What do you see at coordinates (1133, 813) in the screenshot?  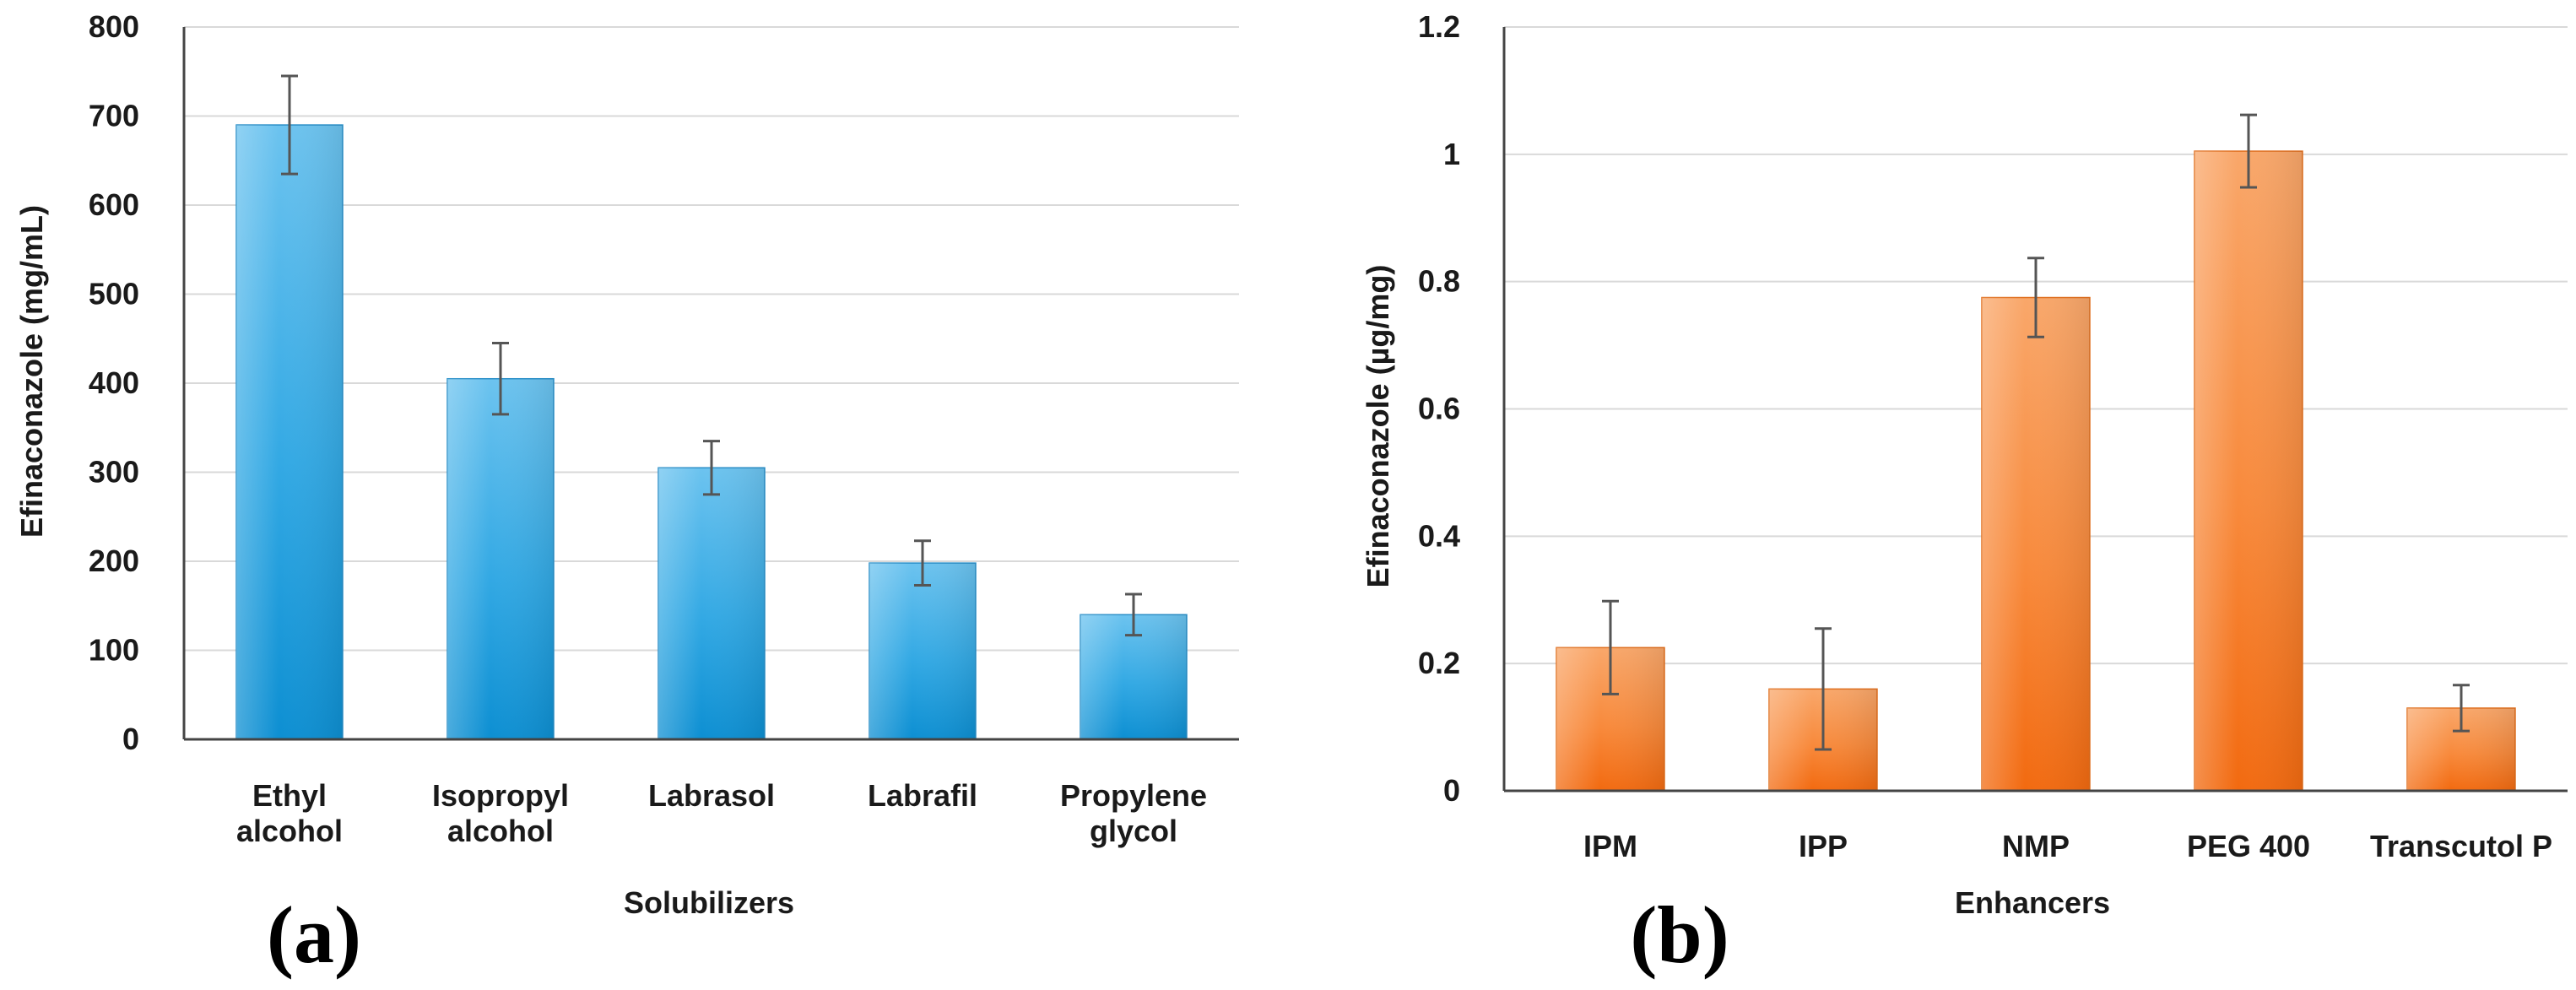 I see `category-label: Propylene glycol` at bounding box center [1133, 813].